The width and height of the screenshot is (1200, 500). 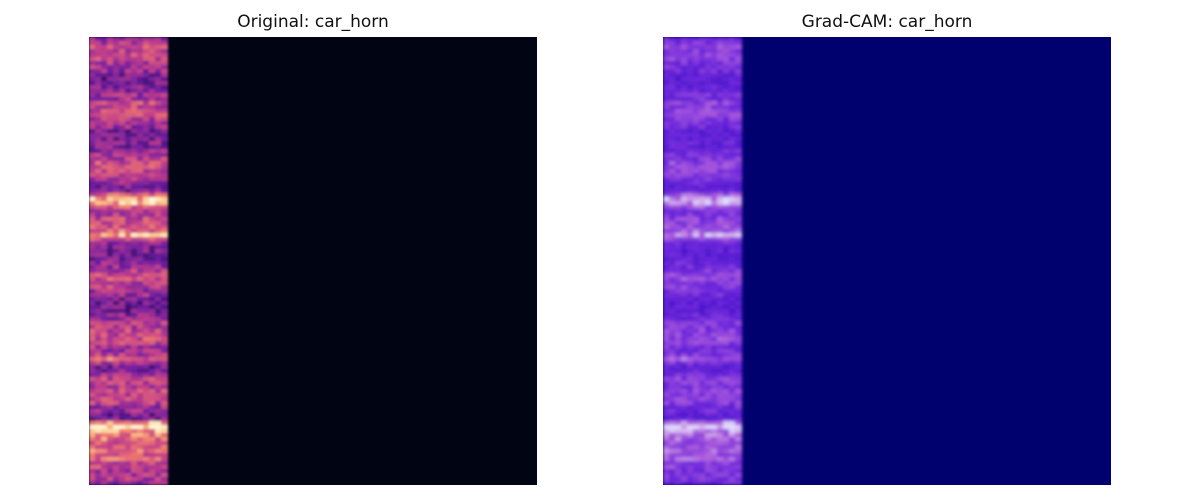 I want to click on panel-title-original: Original: car_horn, so click(x=313, y=22).